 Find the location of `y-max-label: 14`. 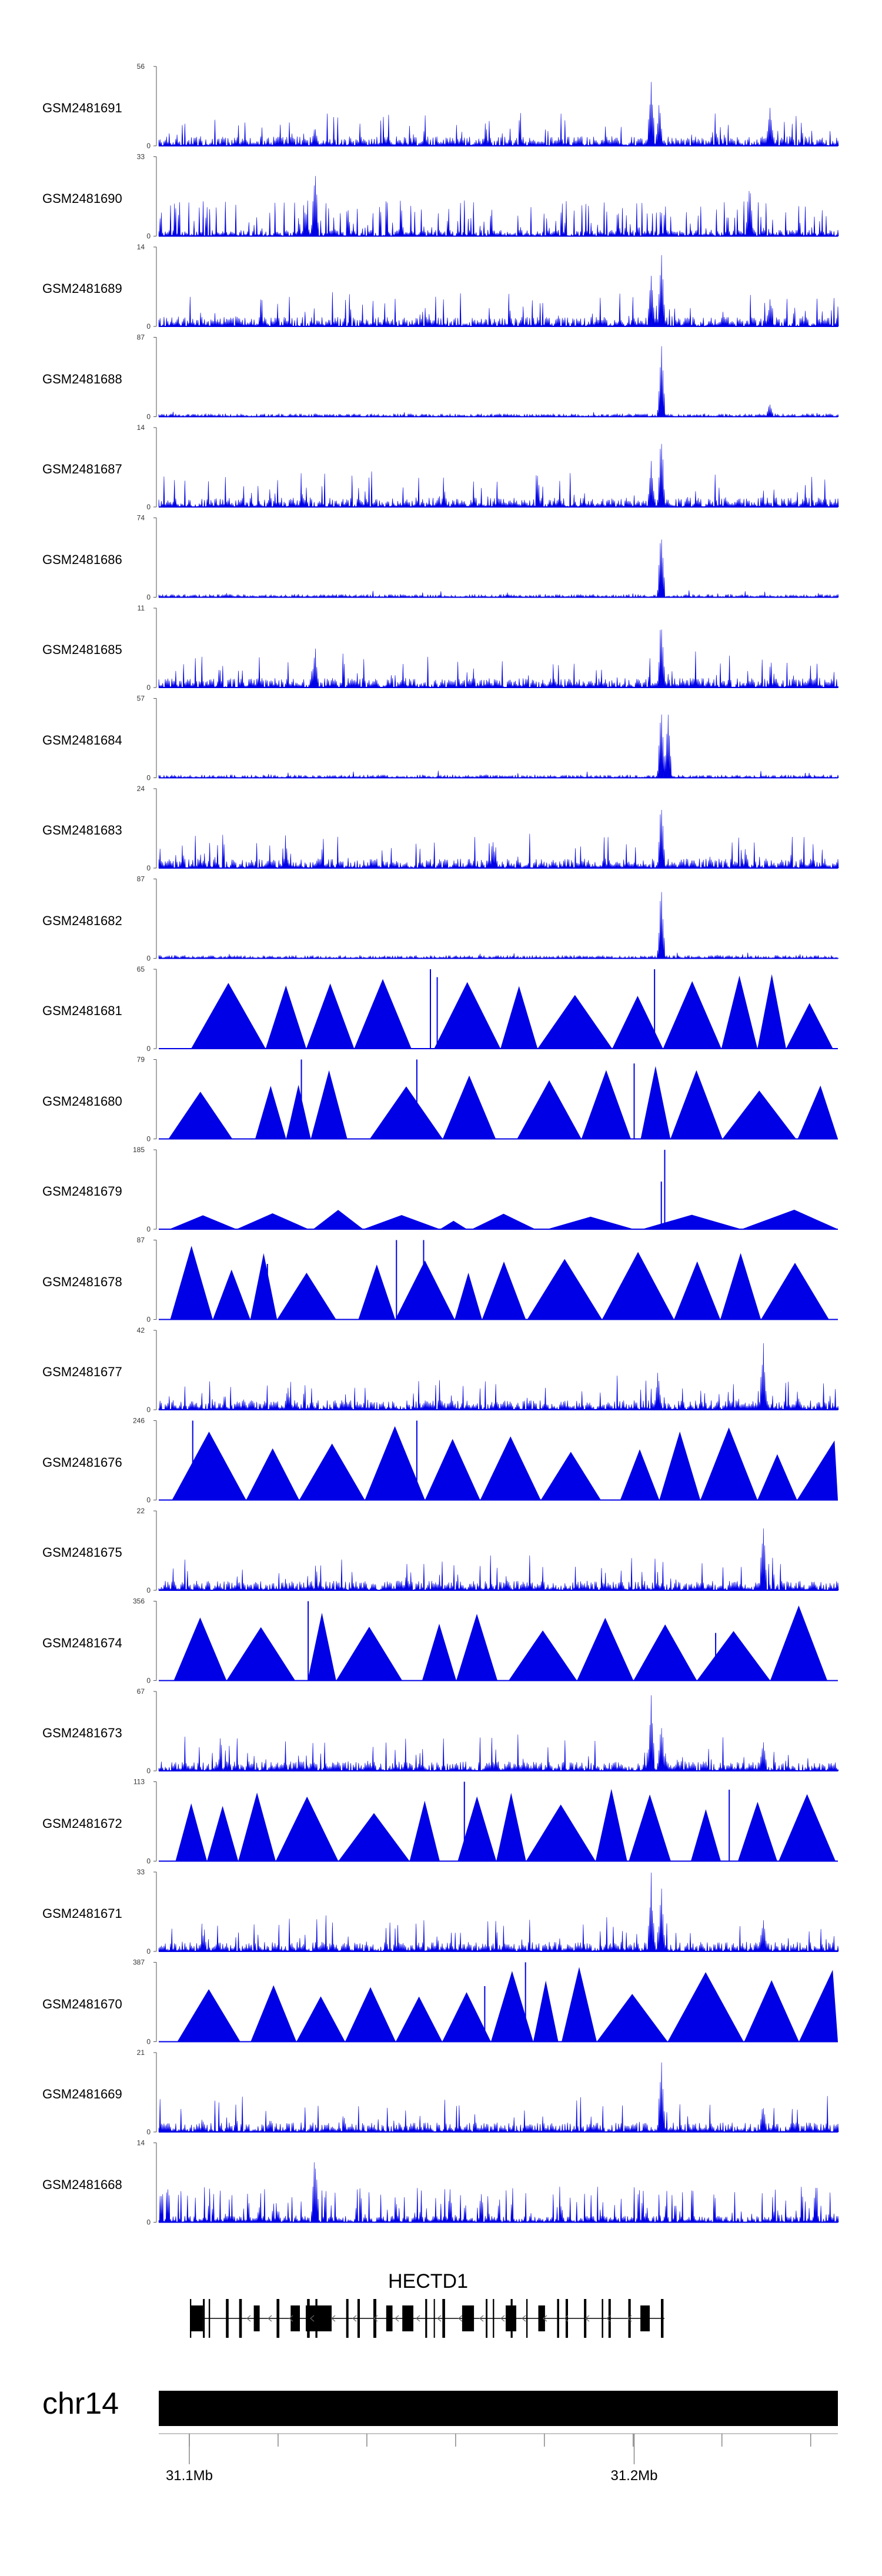

y-max-label: 14 is located at coordinates (141, 2143).